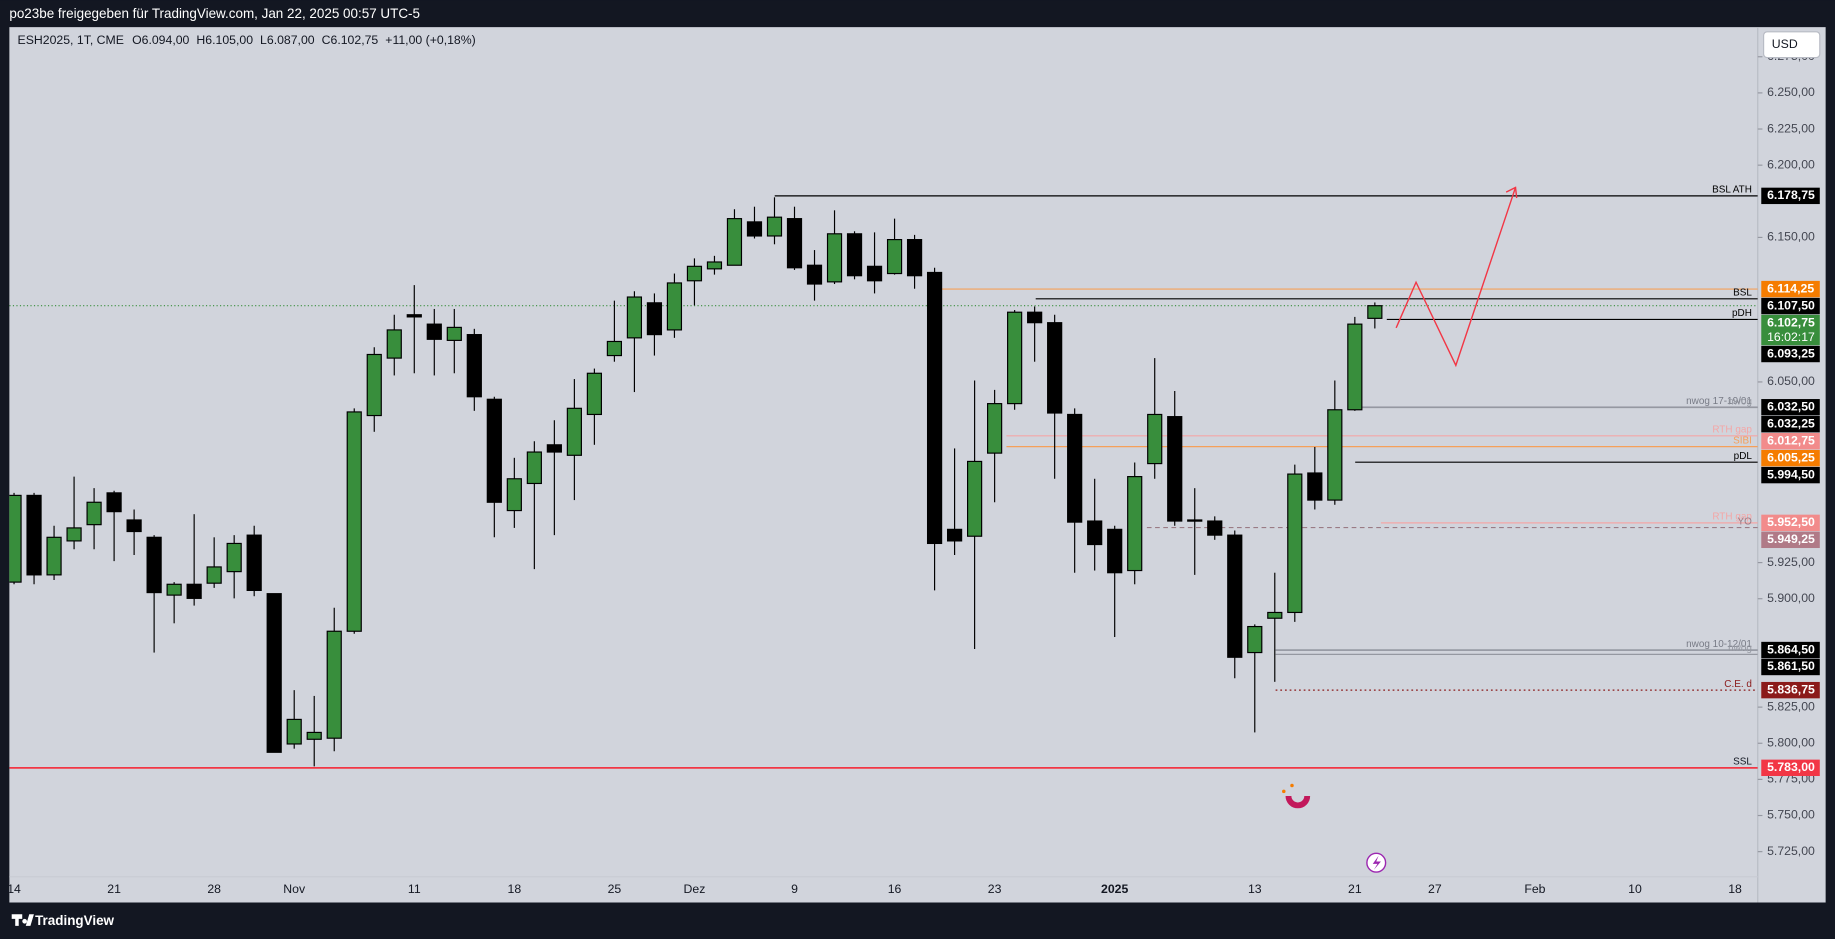  What do you see at coordinates (1791, 381) in the screenshot?
I see `y-tick-label: 6.050,00` at bounding box center [1791, 381].